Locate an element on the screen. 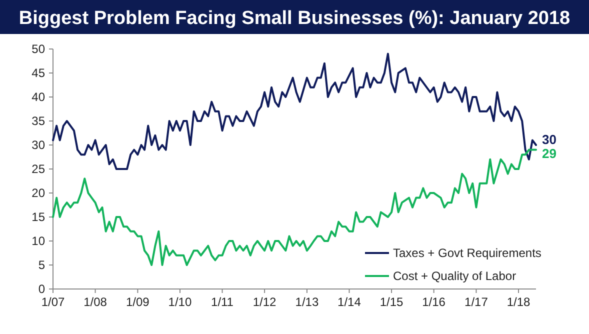 Image resolution: width=589 pixels, height=334 pixels. x-tick-label: 1/10 is located at coordinates (180, 302).